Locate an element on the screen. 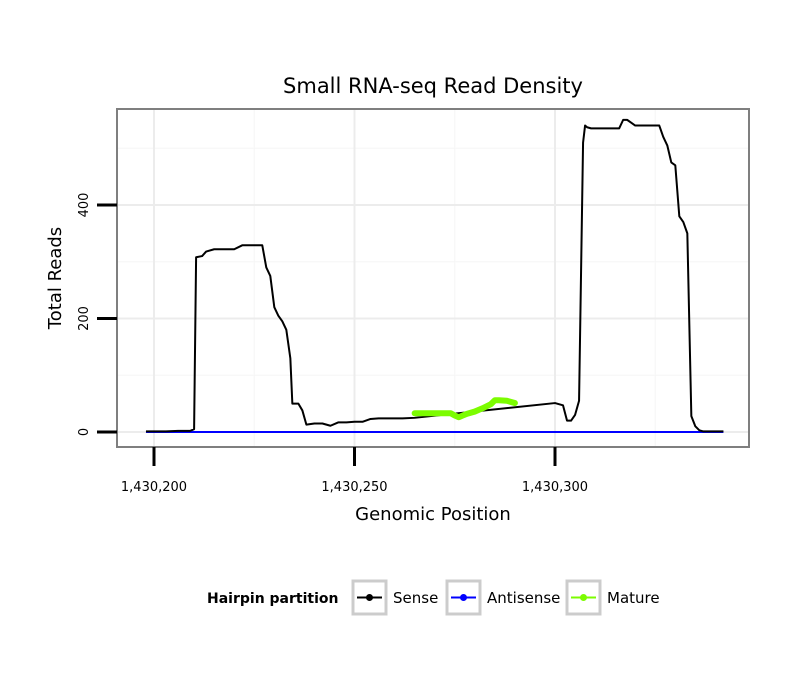 The image size is (810, 690). y-axis: 0 200 400 is located at coordinates (97, 314).